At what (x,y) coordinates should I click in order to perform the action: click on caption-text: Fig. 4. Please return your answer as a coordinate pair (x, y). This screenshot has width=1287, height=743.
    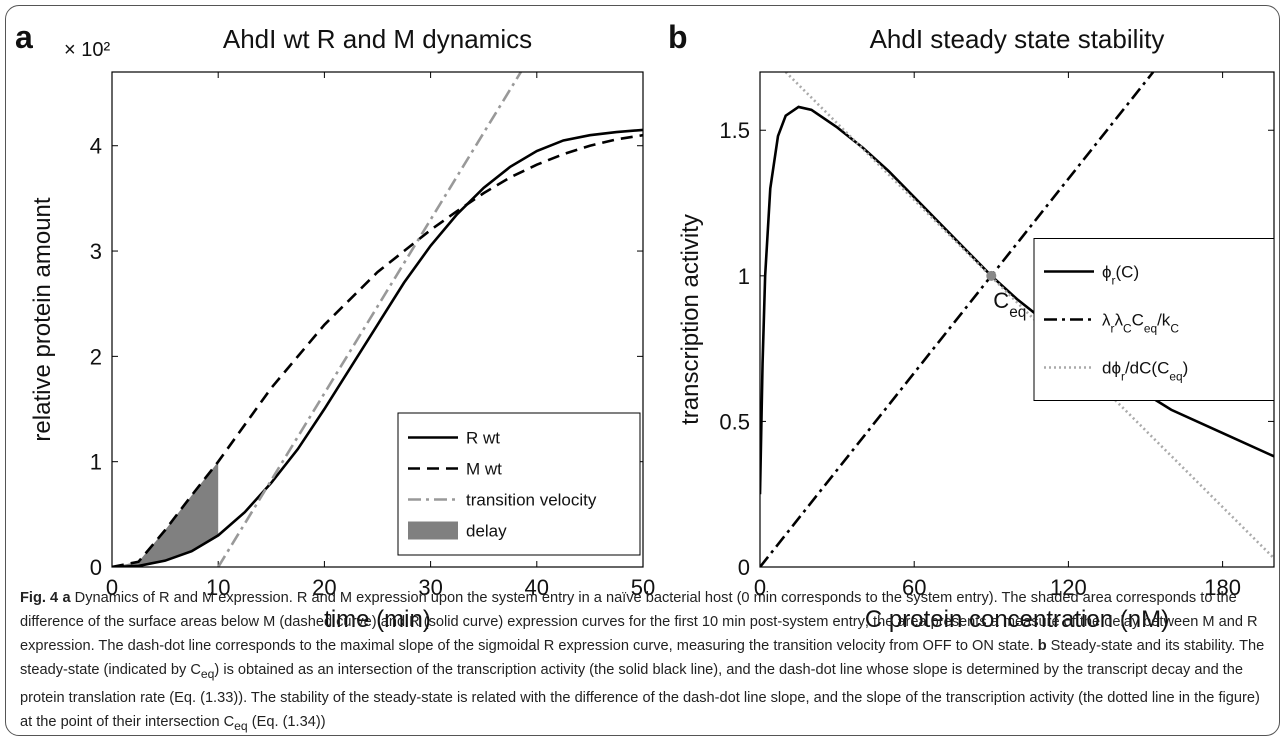
    Looking at the image, I should click on (39, 598).